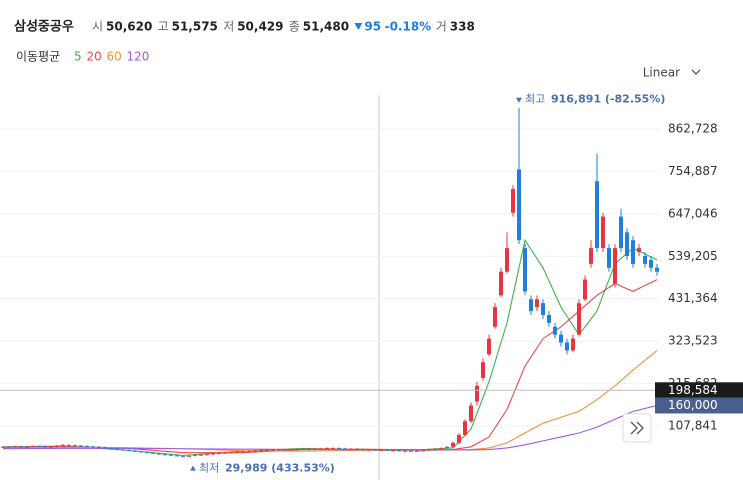 This screenshot has height=480, width=743. I want to click on legend-entry: 20, so click(94, 57).